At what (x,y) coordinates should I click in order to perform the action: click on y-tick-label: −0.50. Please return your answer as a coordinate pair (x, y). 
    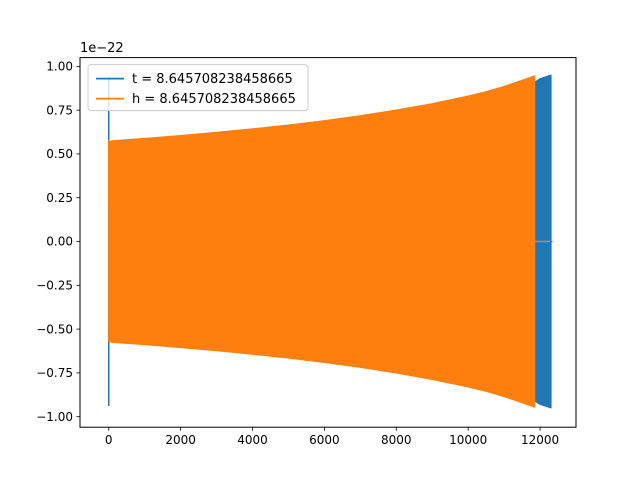
    Looking at the image, I should click on (54, 329).